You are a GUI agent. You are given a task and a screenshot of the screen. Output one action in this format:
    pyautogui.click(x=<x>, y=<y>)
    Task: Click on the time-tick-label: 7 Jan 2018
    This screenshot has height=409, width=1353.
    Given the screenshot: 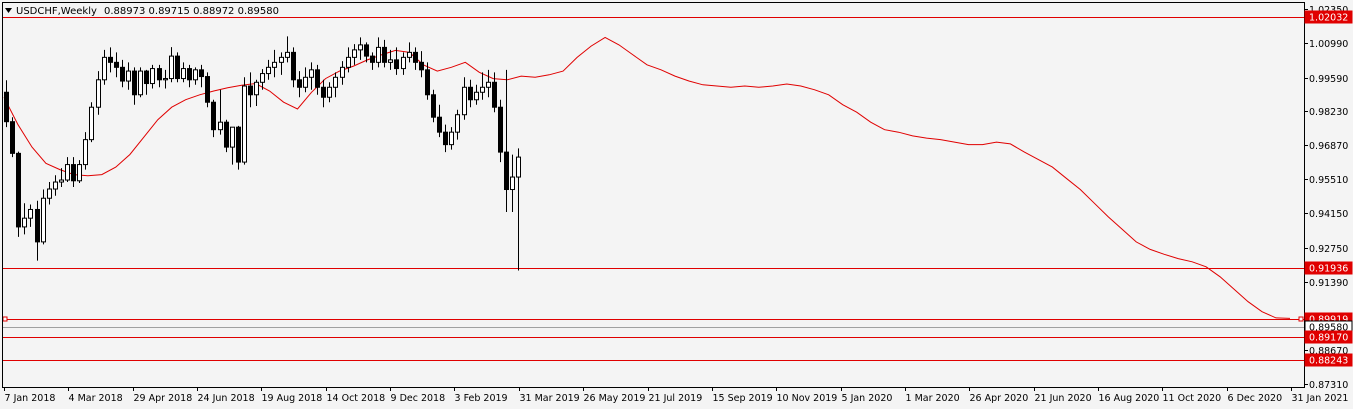 What is the action you would take?
    pyautogui.click(x=30, y=398)
    